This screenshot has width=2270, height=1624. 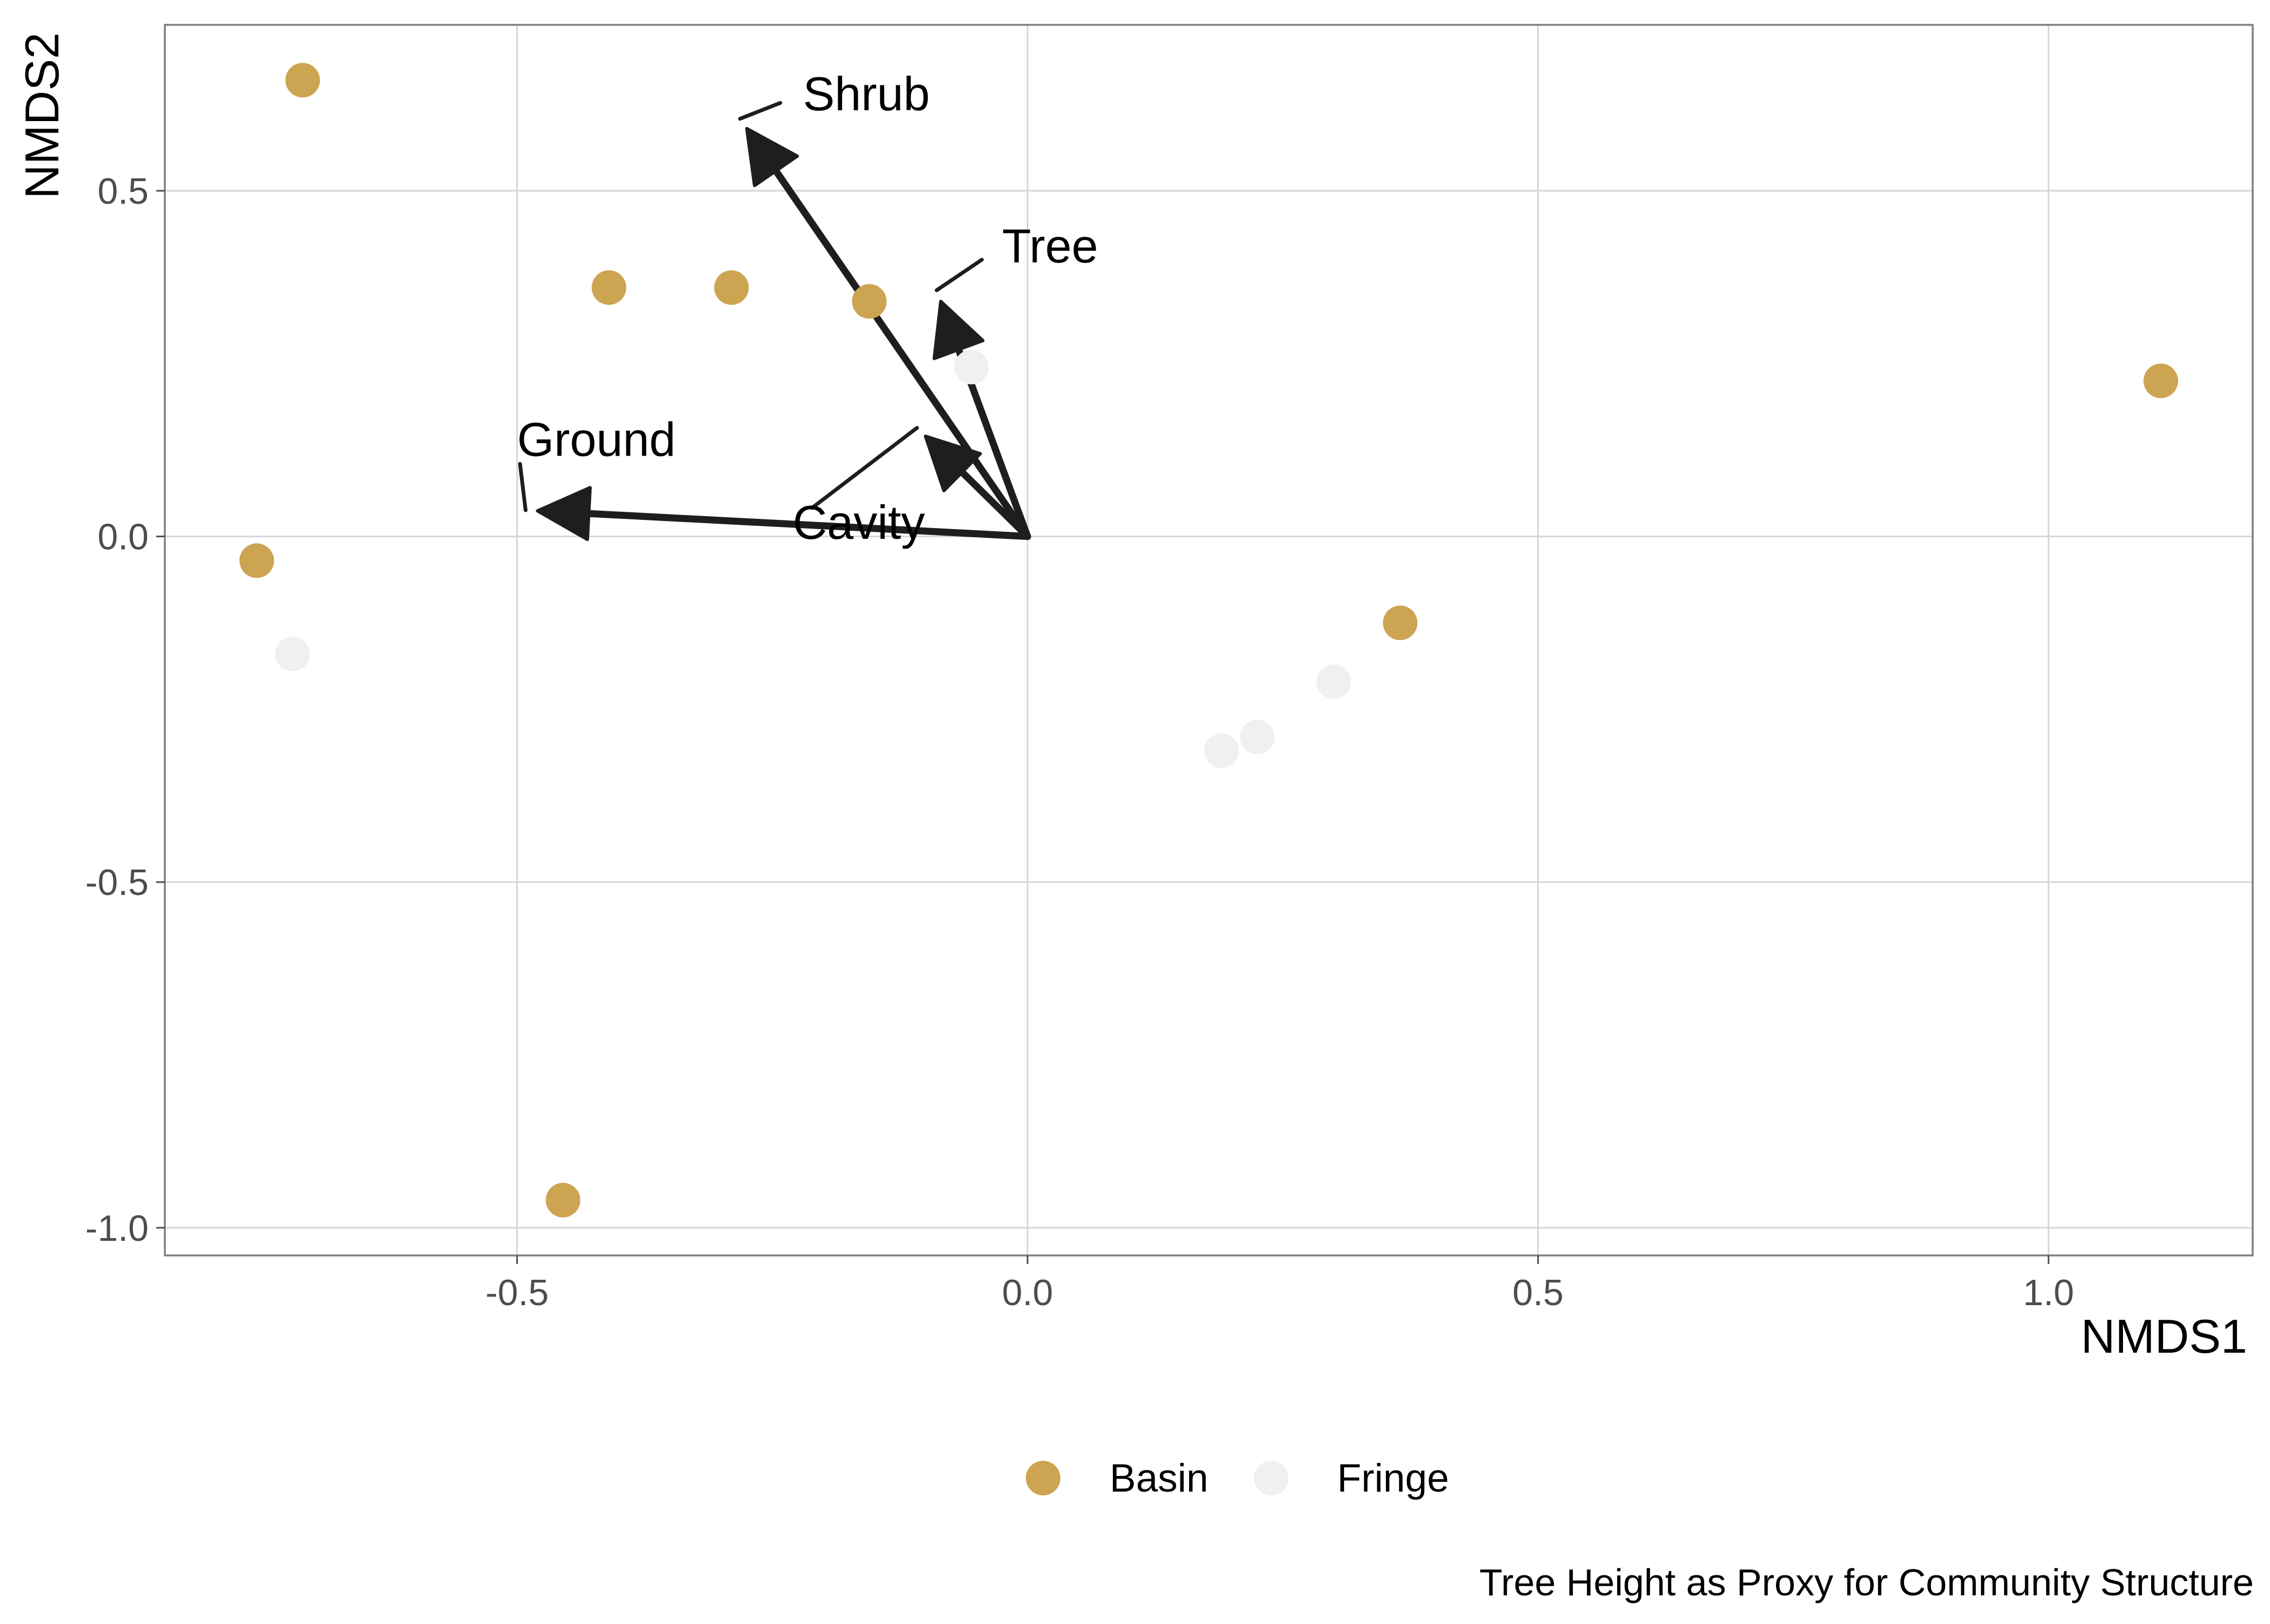 I want to click on y-tick-label: -0.5, so click(x=117, y=882).